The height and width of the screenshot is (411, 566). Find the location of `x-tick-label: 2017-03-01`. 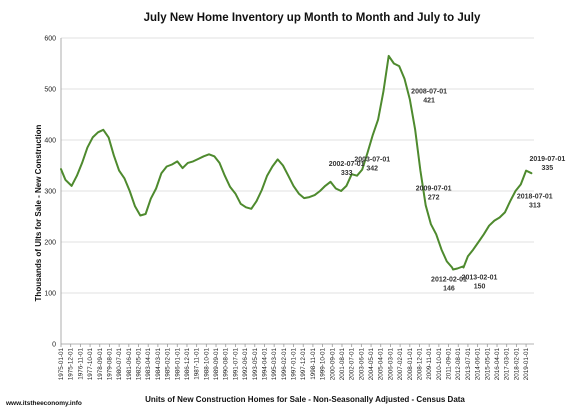

x-tick-label: 2017-03-01 is located at coordinates (507, 364).